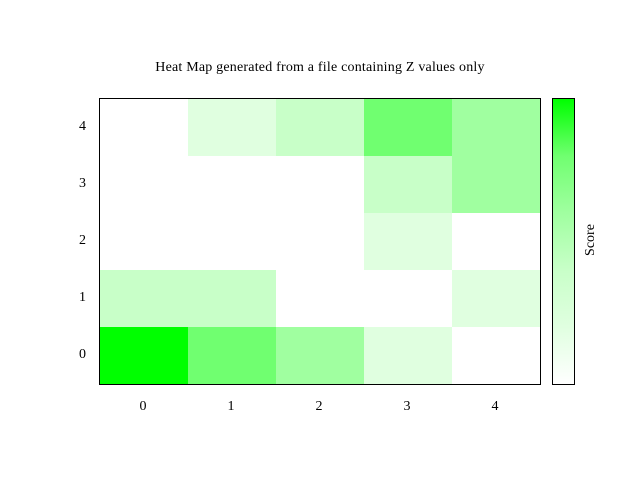  What do you see at coordinates (232, 184) in the screenshot?
I see `heatmap-cell-x1-y3` at bounding box center [232, 184].